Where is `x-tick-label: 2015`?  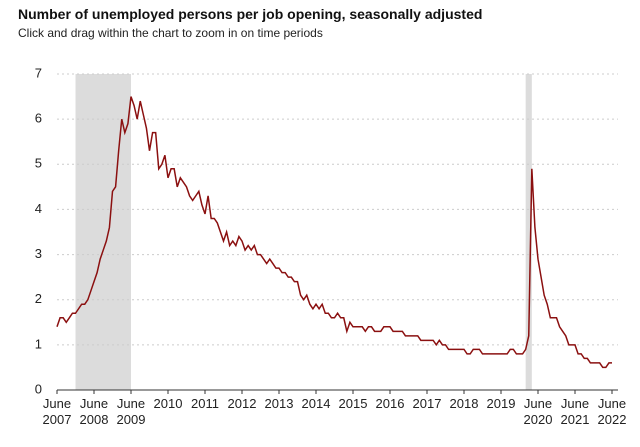 x-tick-label: 2015 is located at coordinates (353, 403).